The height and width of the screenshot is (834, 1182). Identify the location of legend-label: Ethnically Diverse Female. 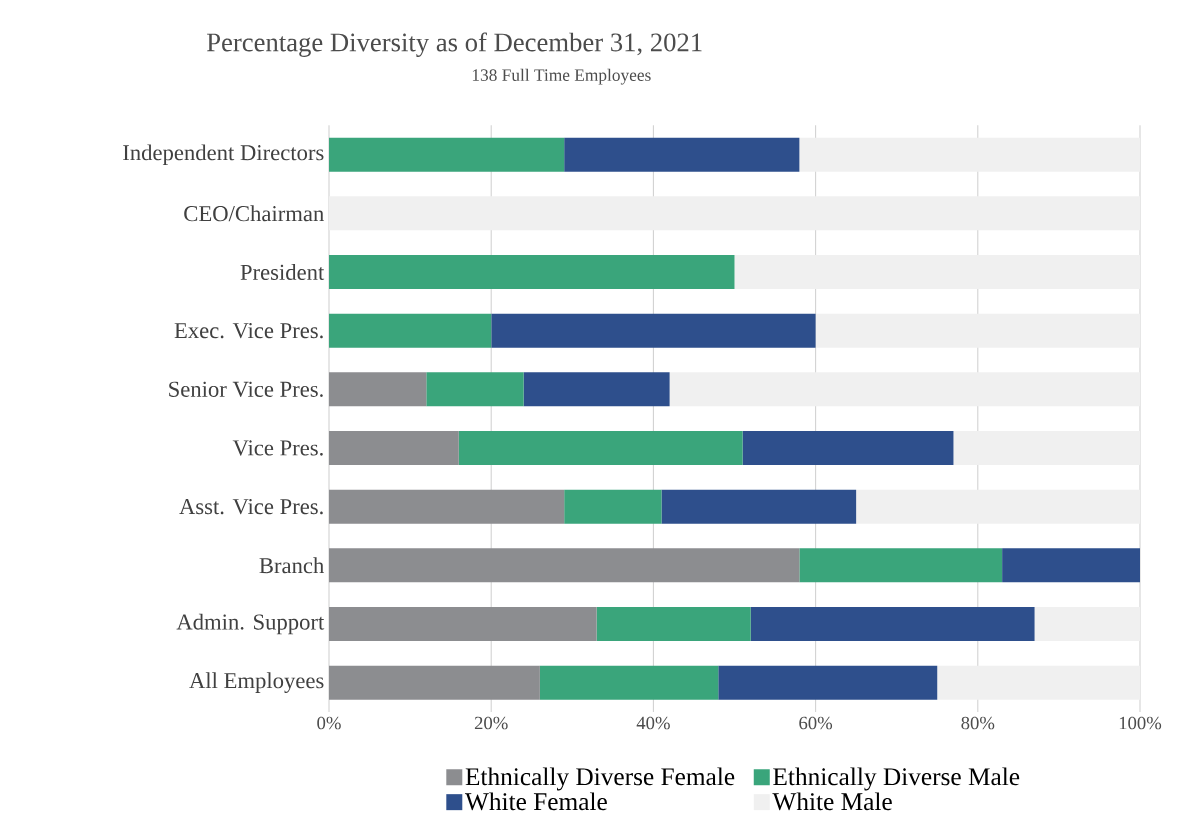
(600, 779).